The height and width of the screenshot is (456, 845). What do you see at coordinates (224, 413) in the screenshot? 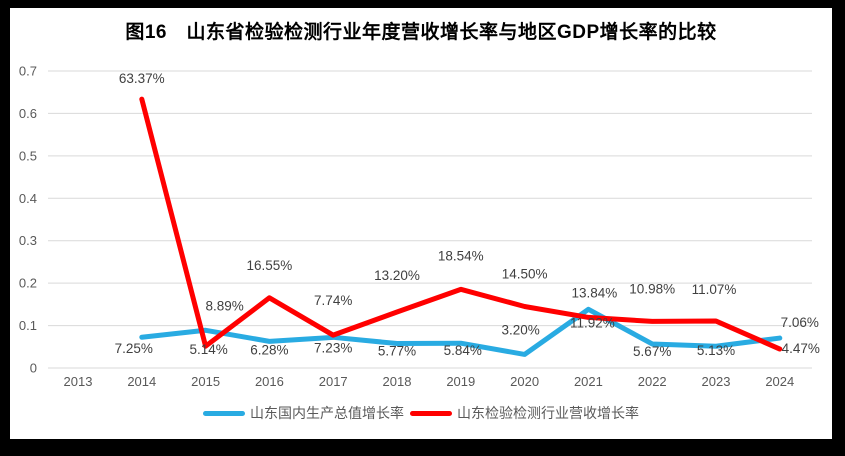
I see `legend-swatch-gdp` at bounding box center [224, 413].